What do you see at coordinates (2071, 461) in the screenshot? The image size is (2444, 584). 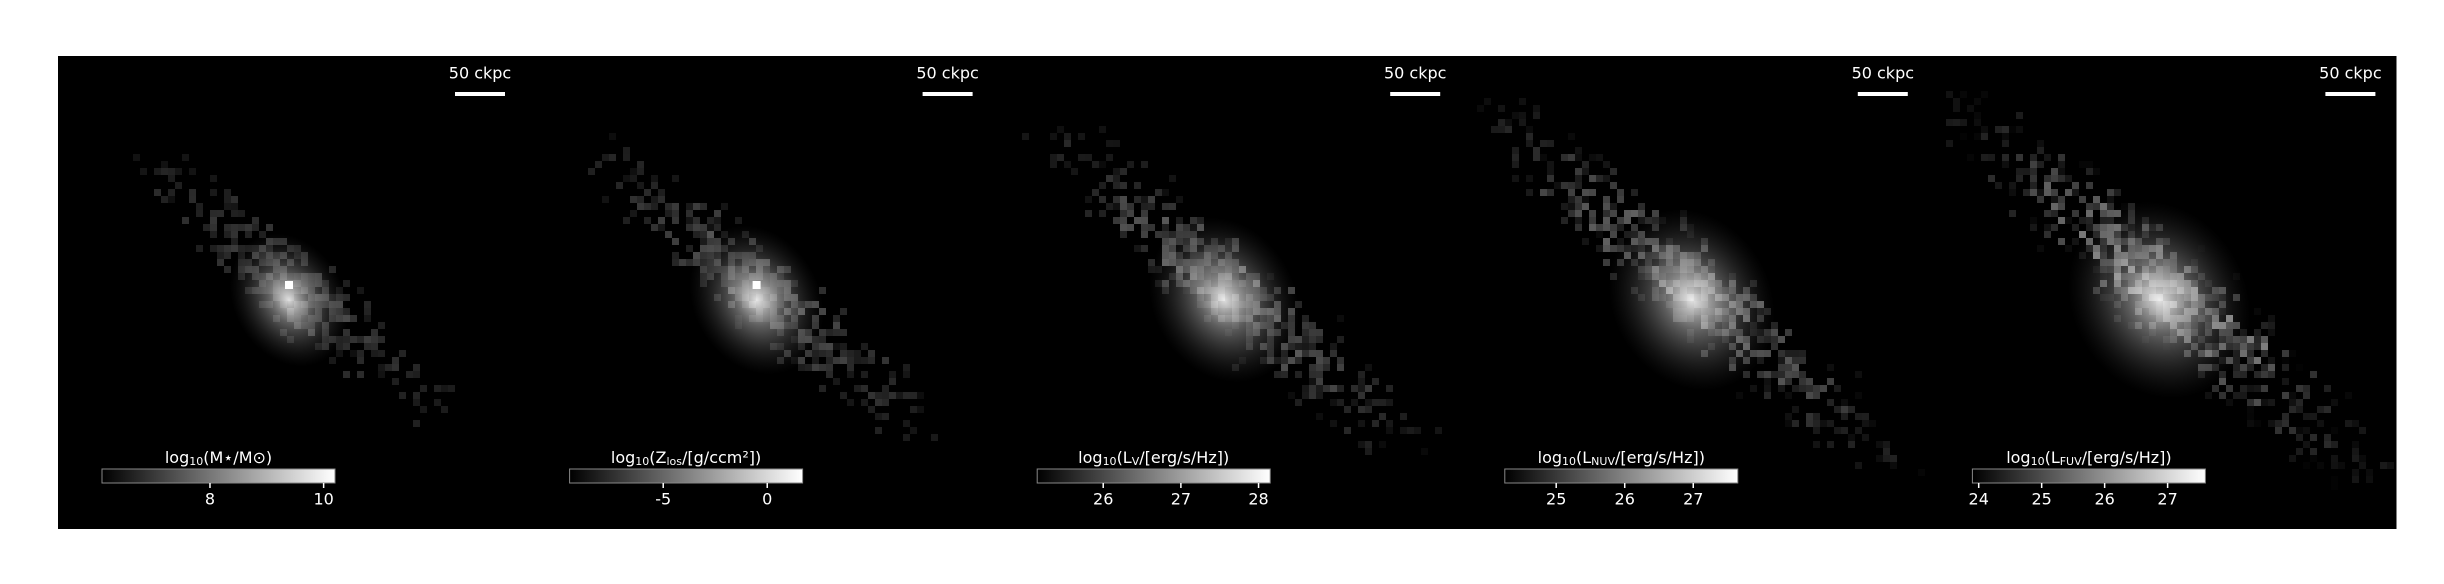 I see `label-subscript: FUV` at bounding box center [2071, 461].